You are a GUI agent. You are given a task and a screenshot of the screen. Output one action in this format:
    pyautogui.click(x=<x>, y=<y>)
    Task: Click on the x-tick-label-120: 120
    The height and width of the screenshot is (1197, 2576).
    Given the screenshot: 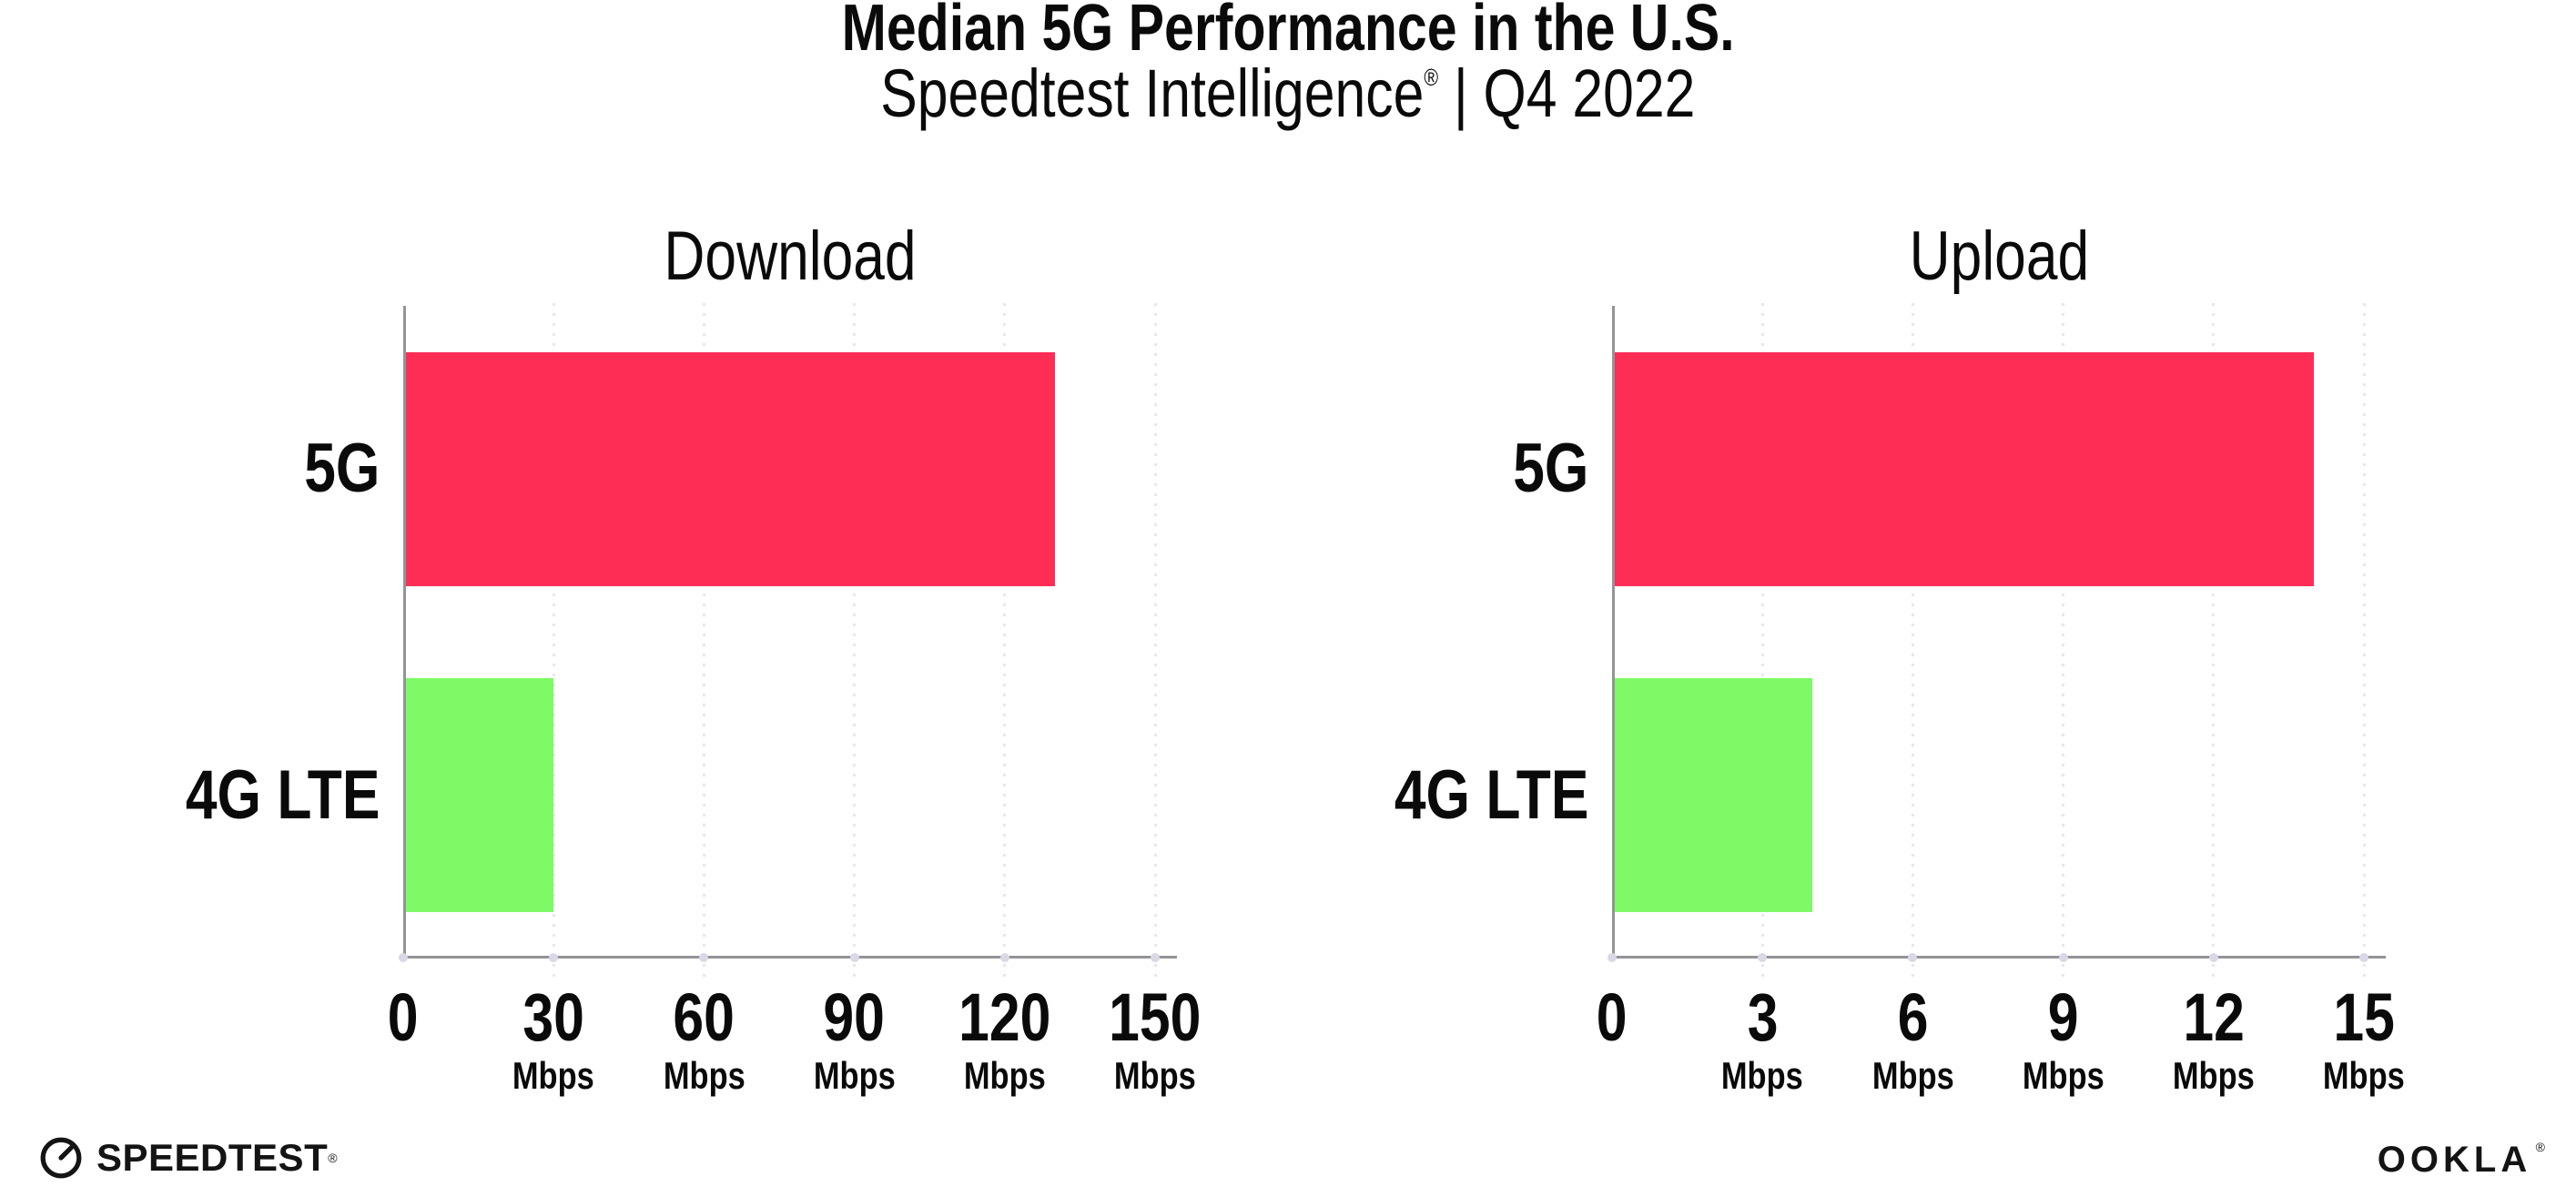 What is the action you would take?
    pyautogui.click(x=1005, y=1018)
    